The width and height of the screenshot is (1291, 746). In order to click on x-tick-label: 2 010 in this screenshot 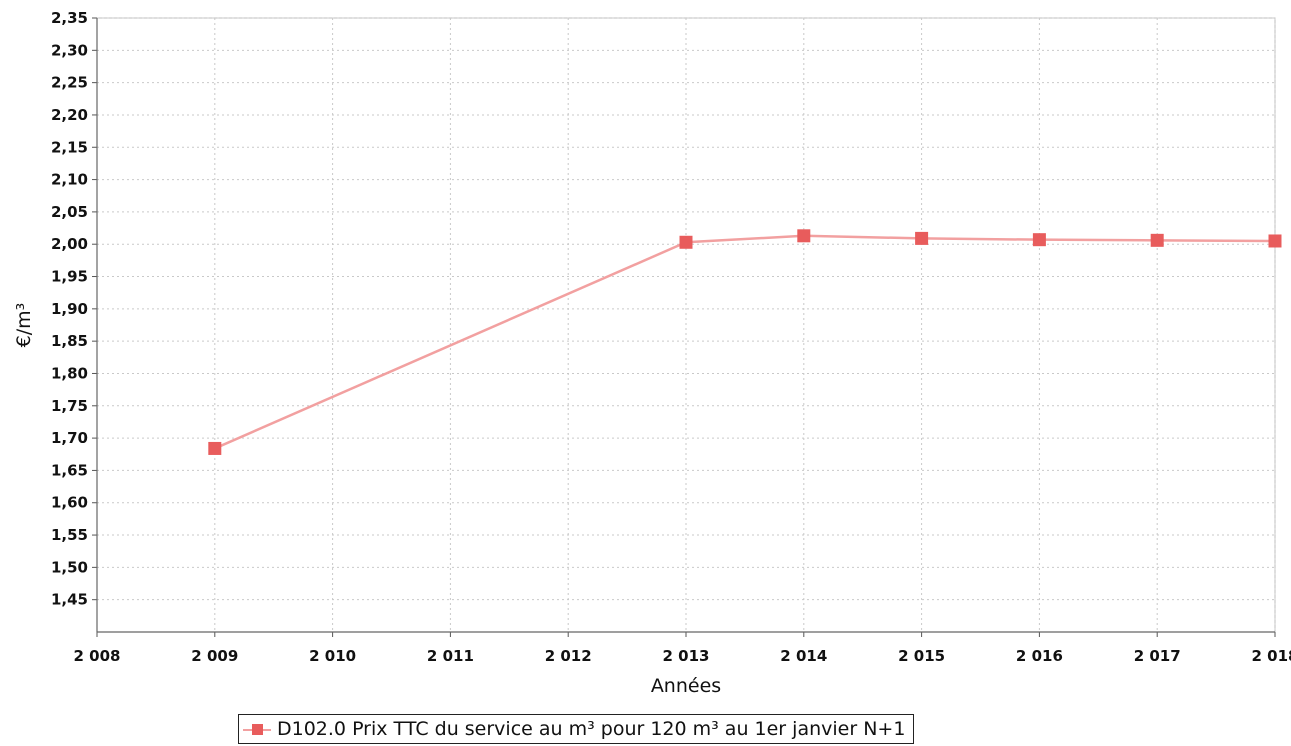, I will do `click(332, 656)`.